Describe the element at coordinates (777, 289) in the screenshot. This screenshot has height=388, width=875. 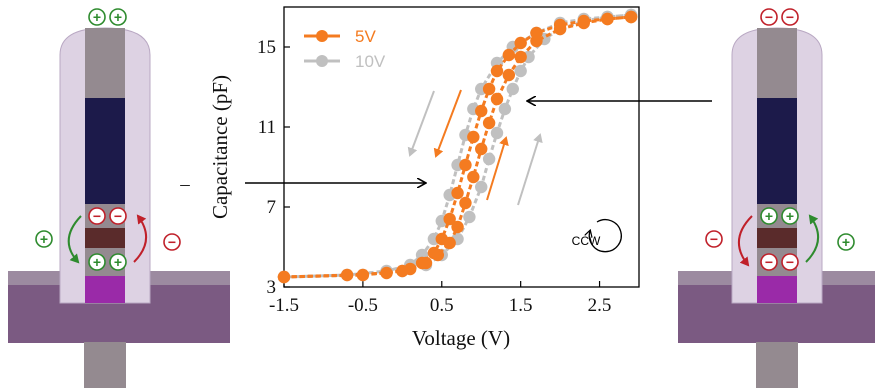
I see `right-channel` at that location.